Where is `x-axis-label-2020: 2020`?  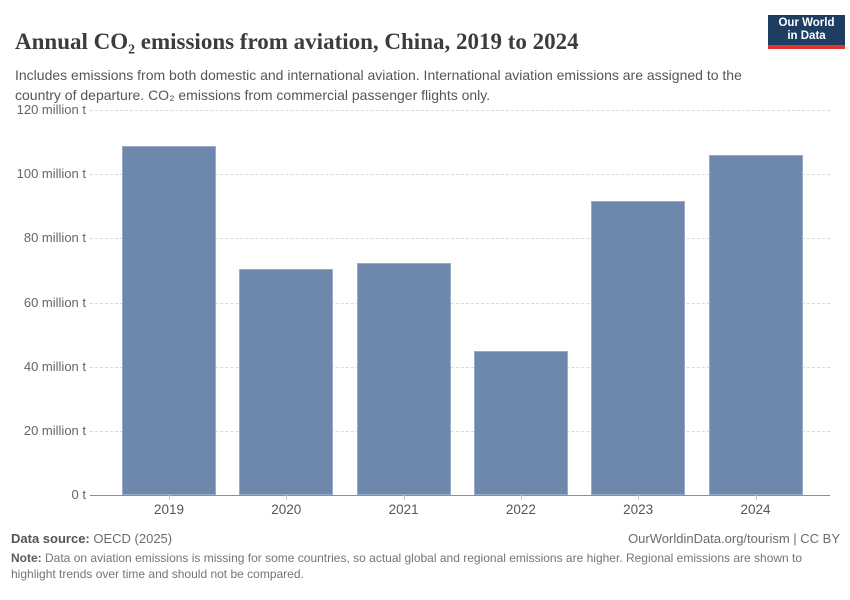
x-axis-label-2020: 2020 is located at coordinates (286, 509).